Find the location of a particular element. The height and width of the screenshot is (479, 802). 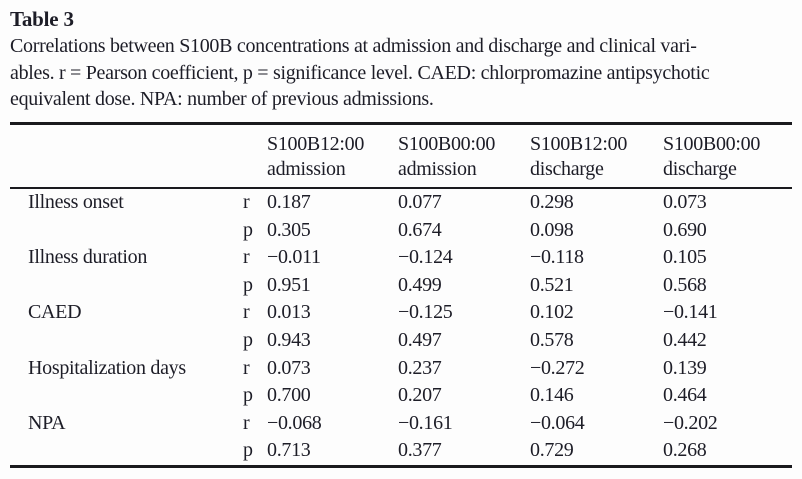

table-cell: 0.464 is located at coordinates (685, 395).